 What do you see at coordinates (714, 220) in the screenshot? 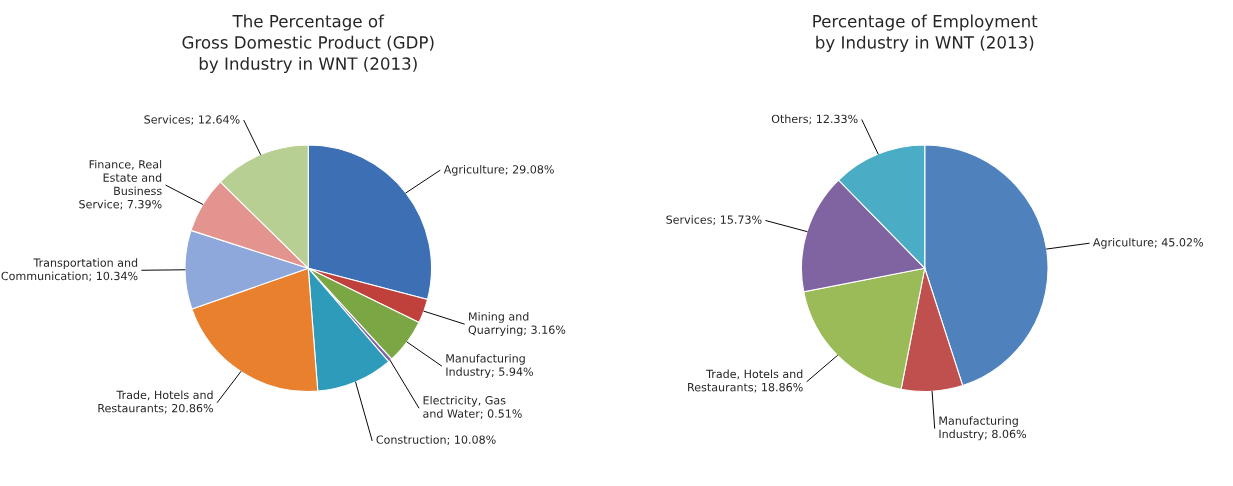
I see `slice-label: Services; 15.73%` at bounding box center [714, 220].